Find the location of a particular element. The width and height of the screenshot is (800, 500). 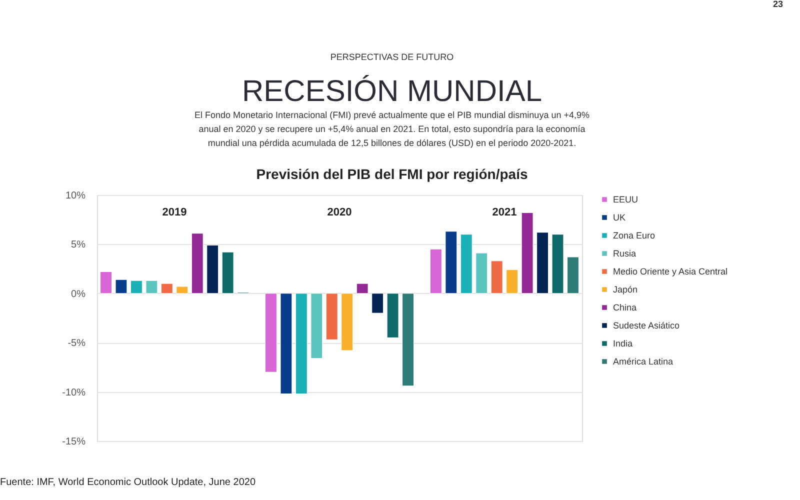

source-note: Fuente: IMF, World Economic Outlook Update, June 2020 is located at coordinates (128, 482).